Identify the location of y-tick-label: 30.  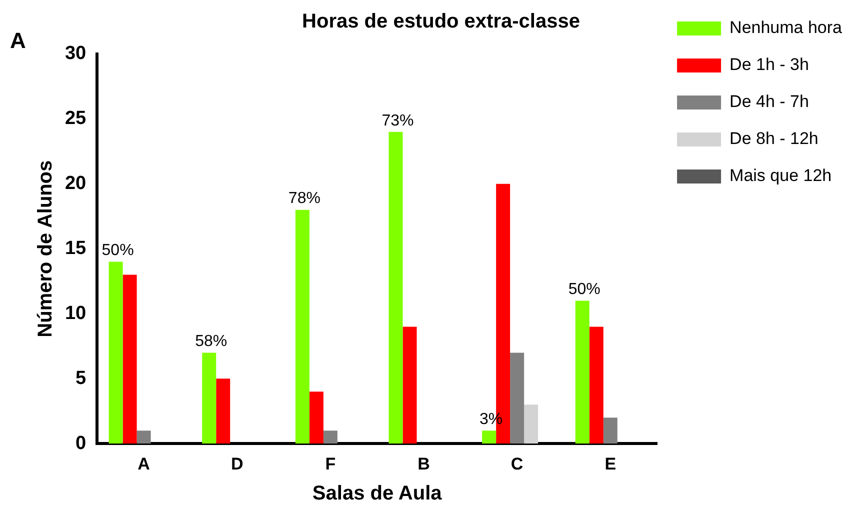
(75, 53).